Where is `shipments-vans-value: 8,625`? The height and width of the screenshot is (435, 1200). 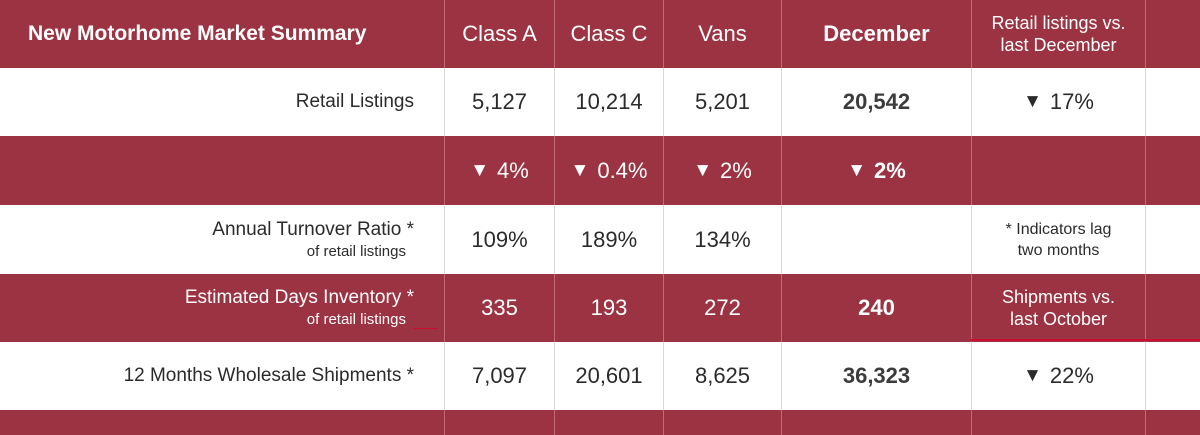 shipments-vans-value: 8,625 is located at coordinates (723, 376).